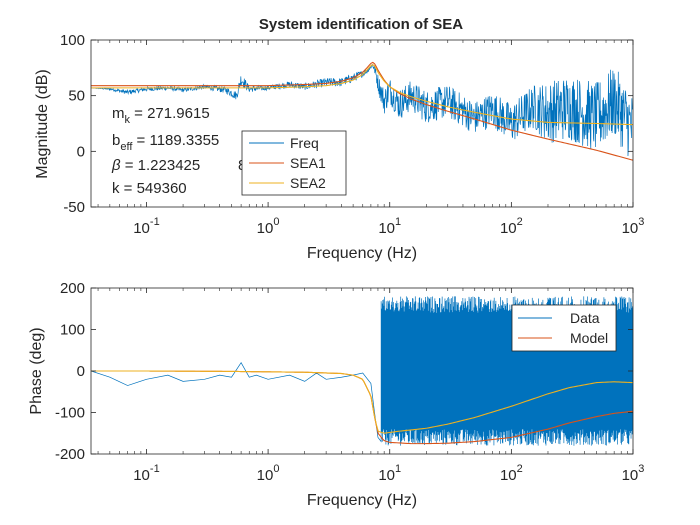  I want to click on y-tick-label: -100, so click(70, 413).